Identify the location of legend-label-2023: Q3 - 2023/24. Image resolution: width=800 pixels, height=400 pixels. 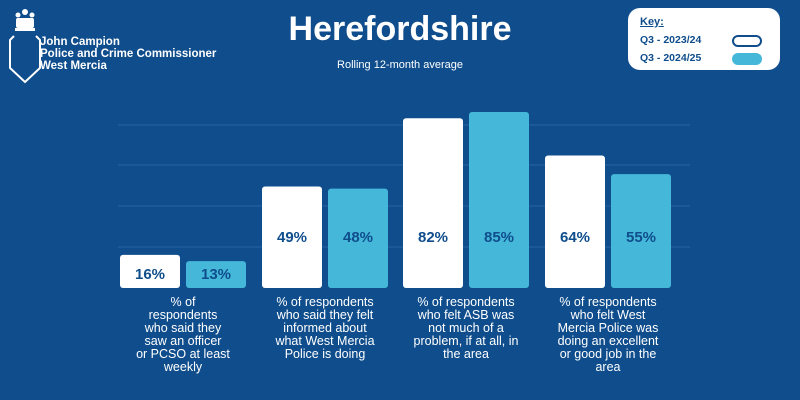
(671, 40).